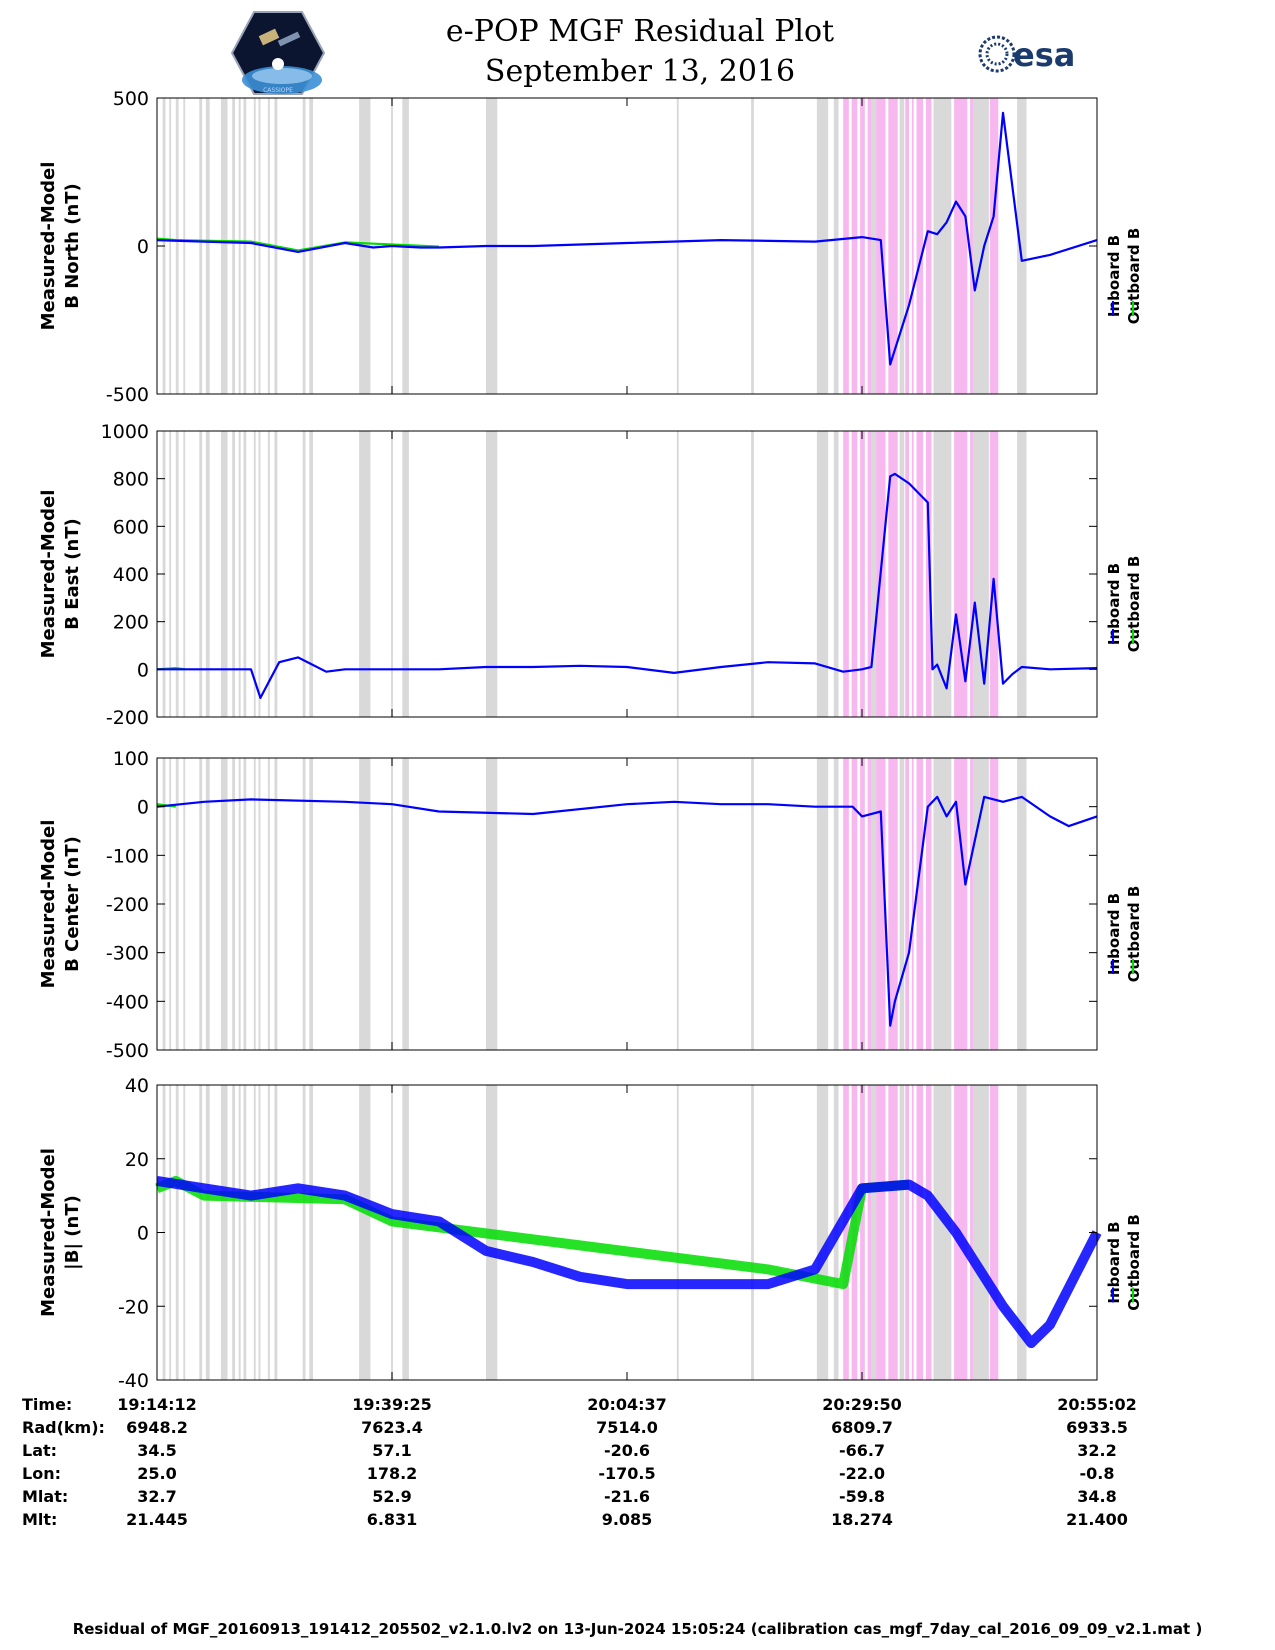 The width and height of the screenshot is (1275, 1650). Describe the element at coordinates (156, 1496) in the screenshot. I see `table-cell: 32.7` at that location.